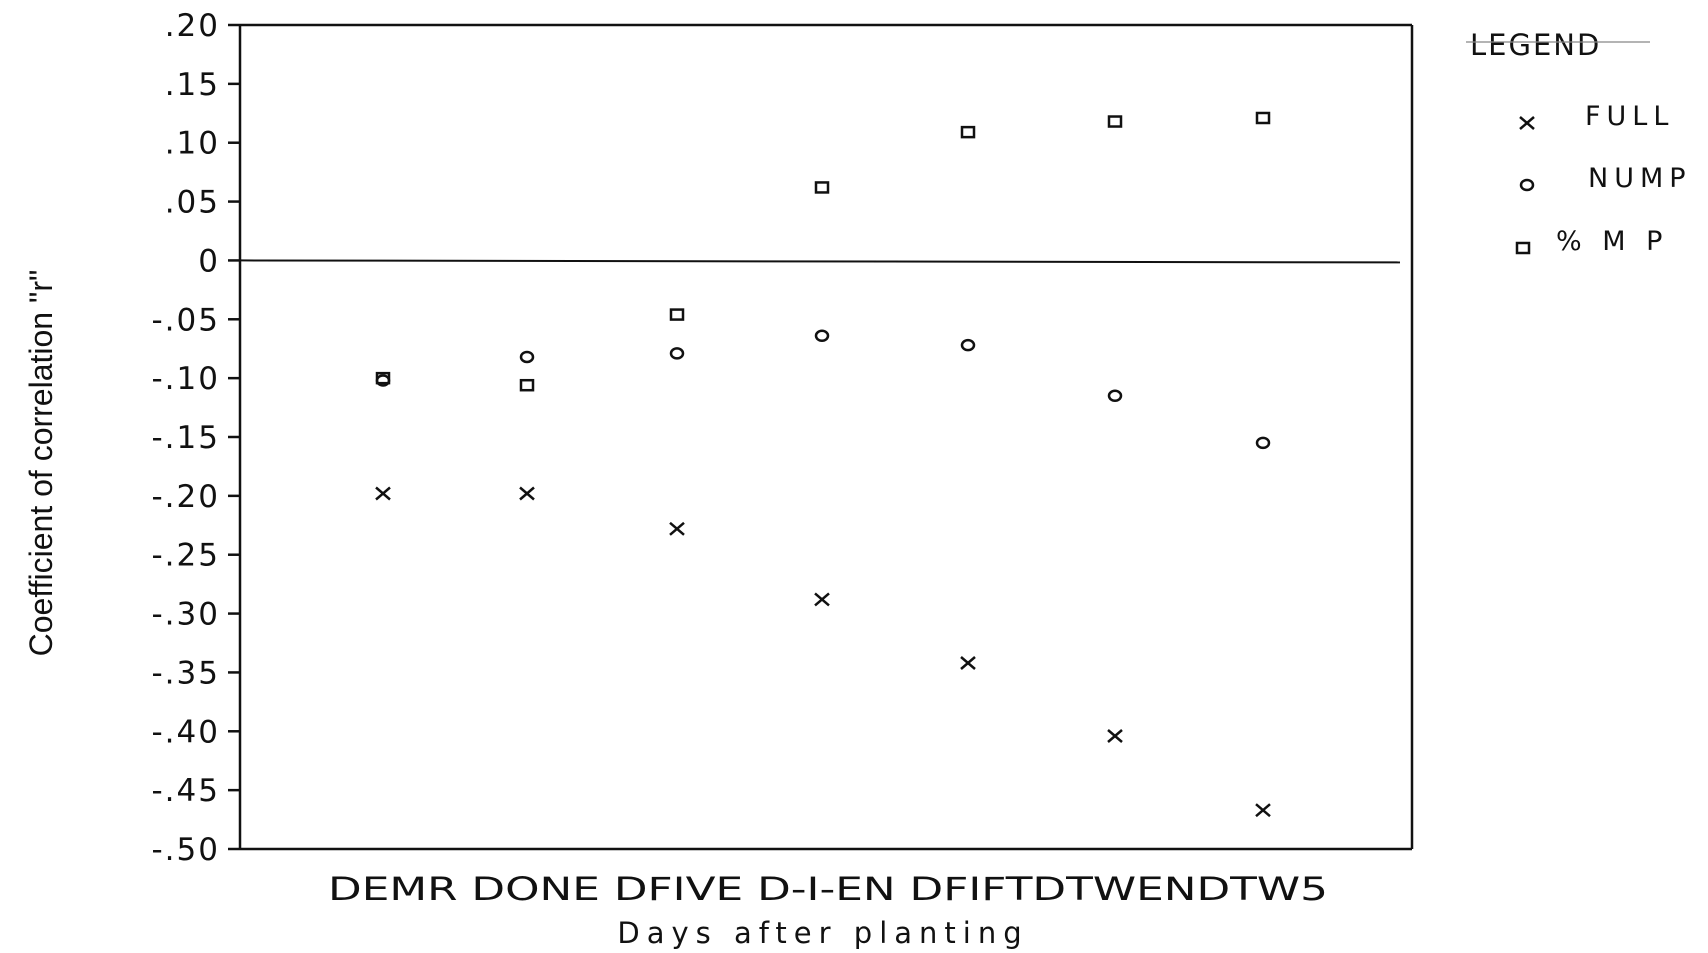 The height and width of the screenshot is (953, 1708). I want to click on y-tick-label: 0, so click(209, 261).